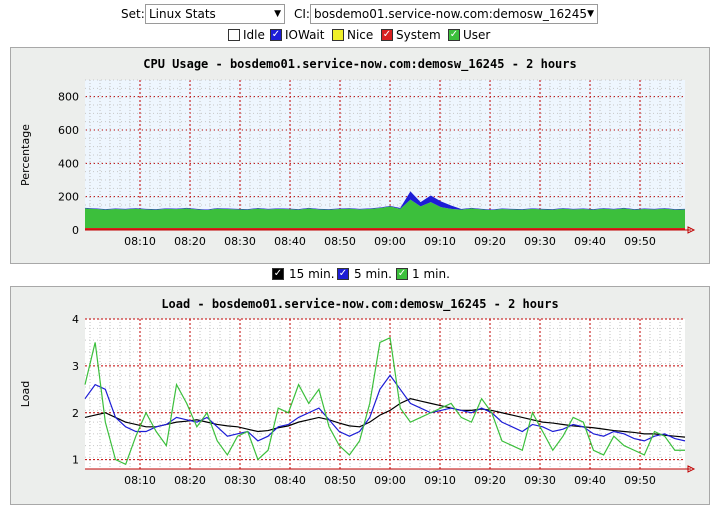 The width and height of the screenshot is (713, 507). I want to click on checkbox-idle, so click(234, 35).